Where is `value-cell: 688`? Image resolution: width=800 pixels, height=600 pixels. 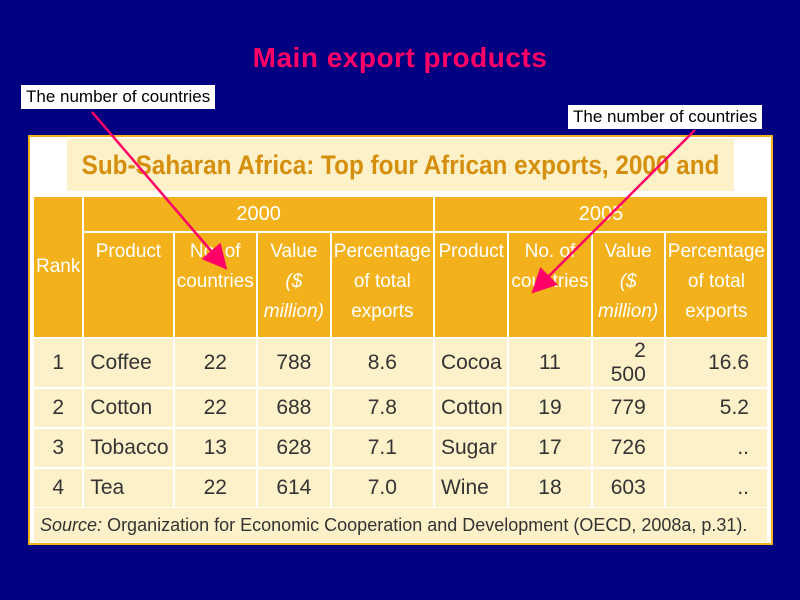
value-cell: 688 is located at coordinates (293, 408).